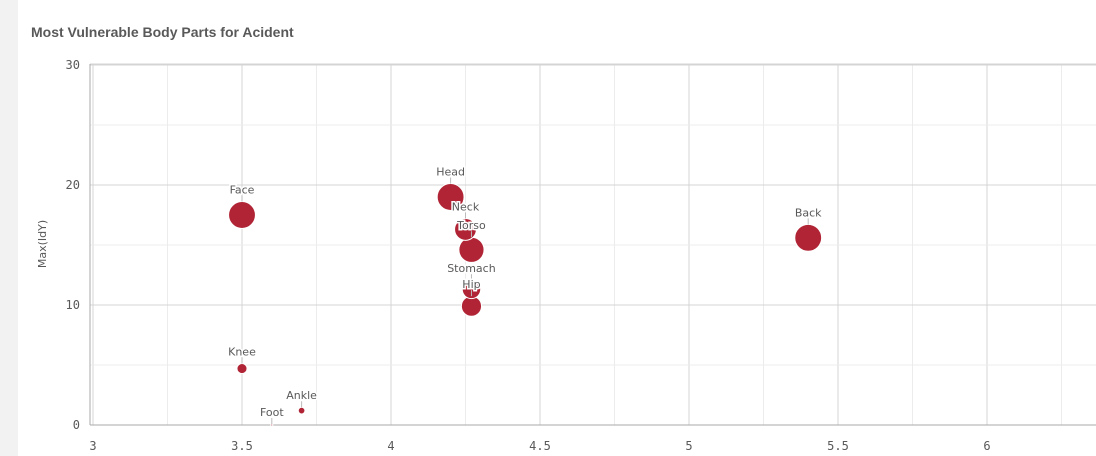 Image resolution: width=1096 pixels, height=456 pixels. Describe the element at coordinates (301, 410) in the screenshot. I see `data-point-ankle` at that location.